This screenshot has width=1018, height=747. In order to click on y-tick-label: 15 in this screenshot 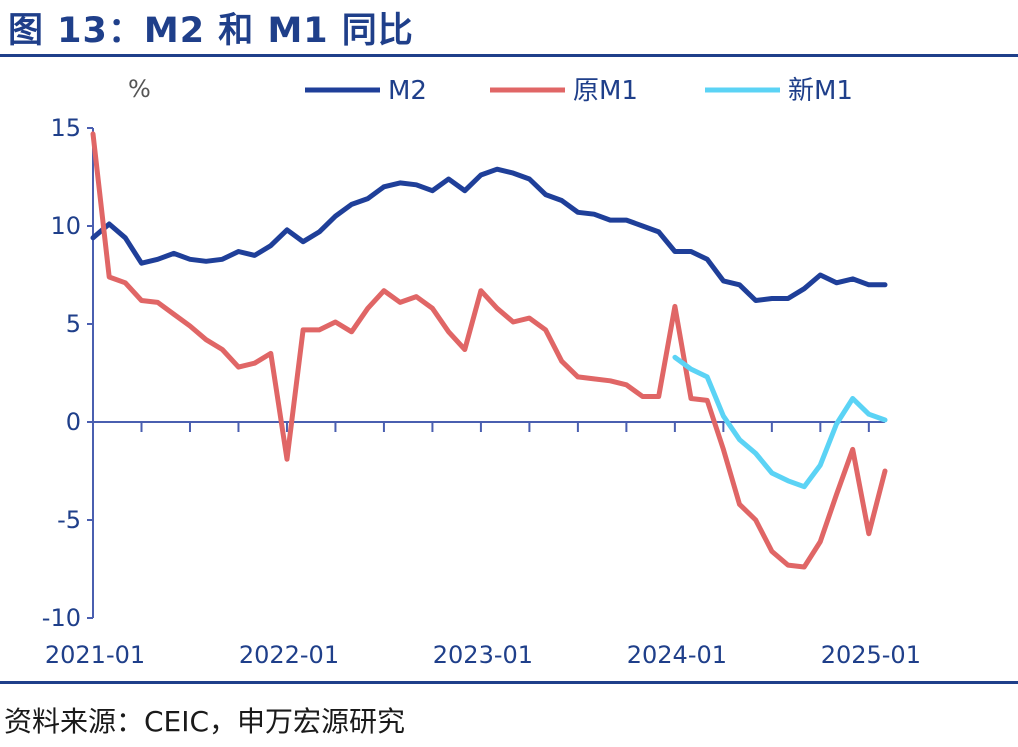, I will do `click(65, 128)`.